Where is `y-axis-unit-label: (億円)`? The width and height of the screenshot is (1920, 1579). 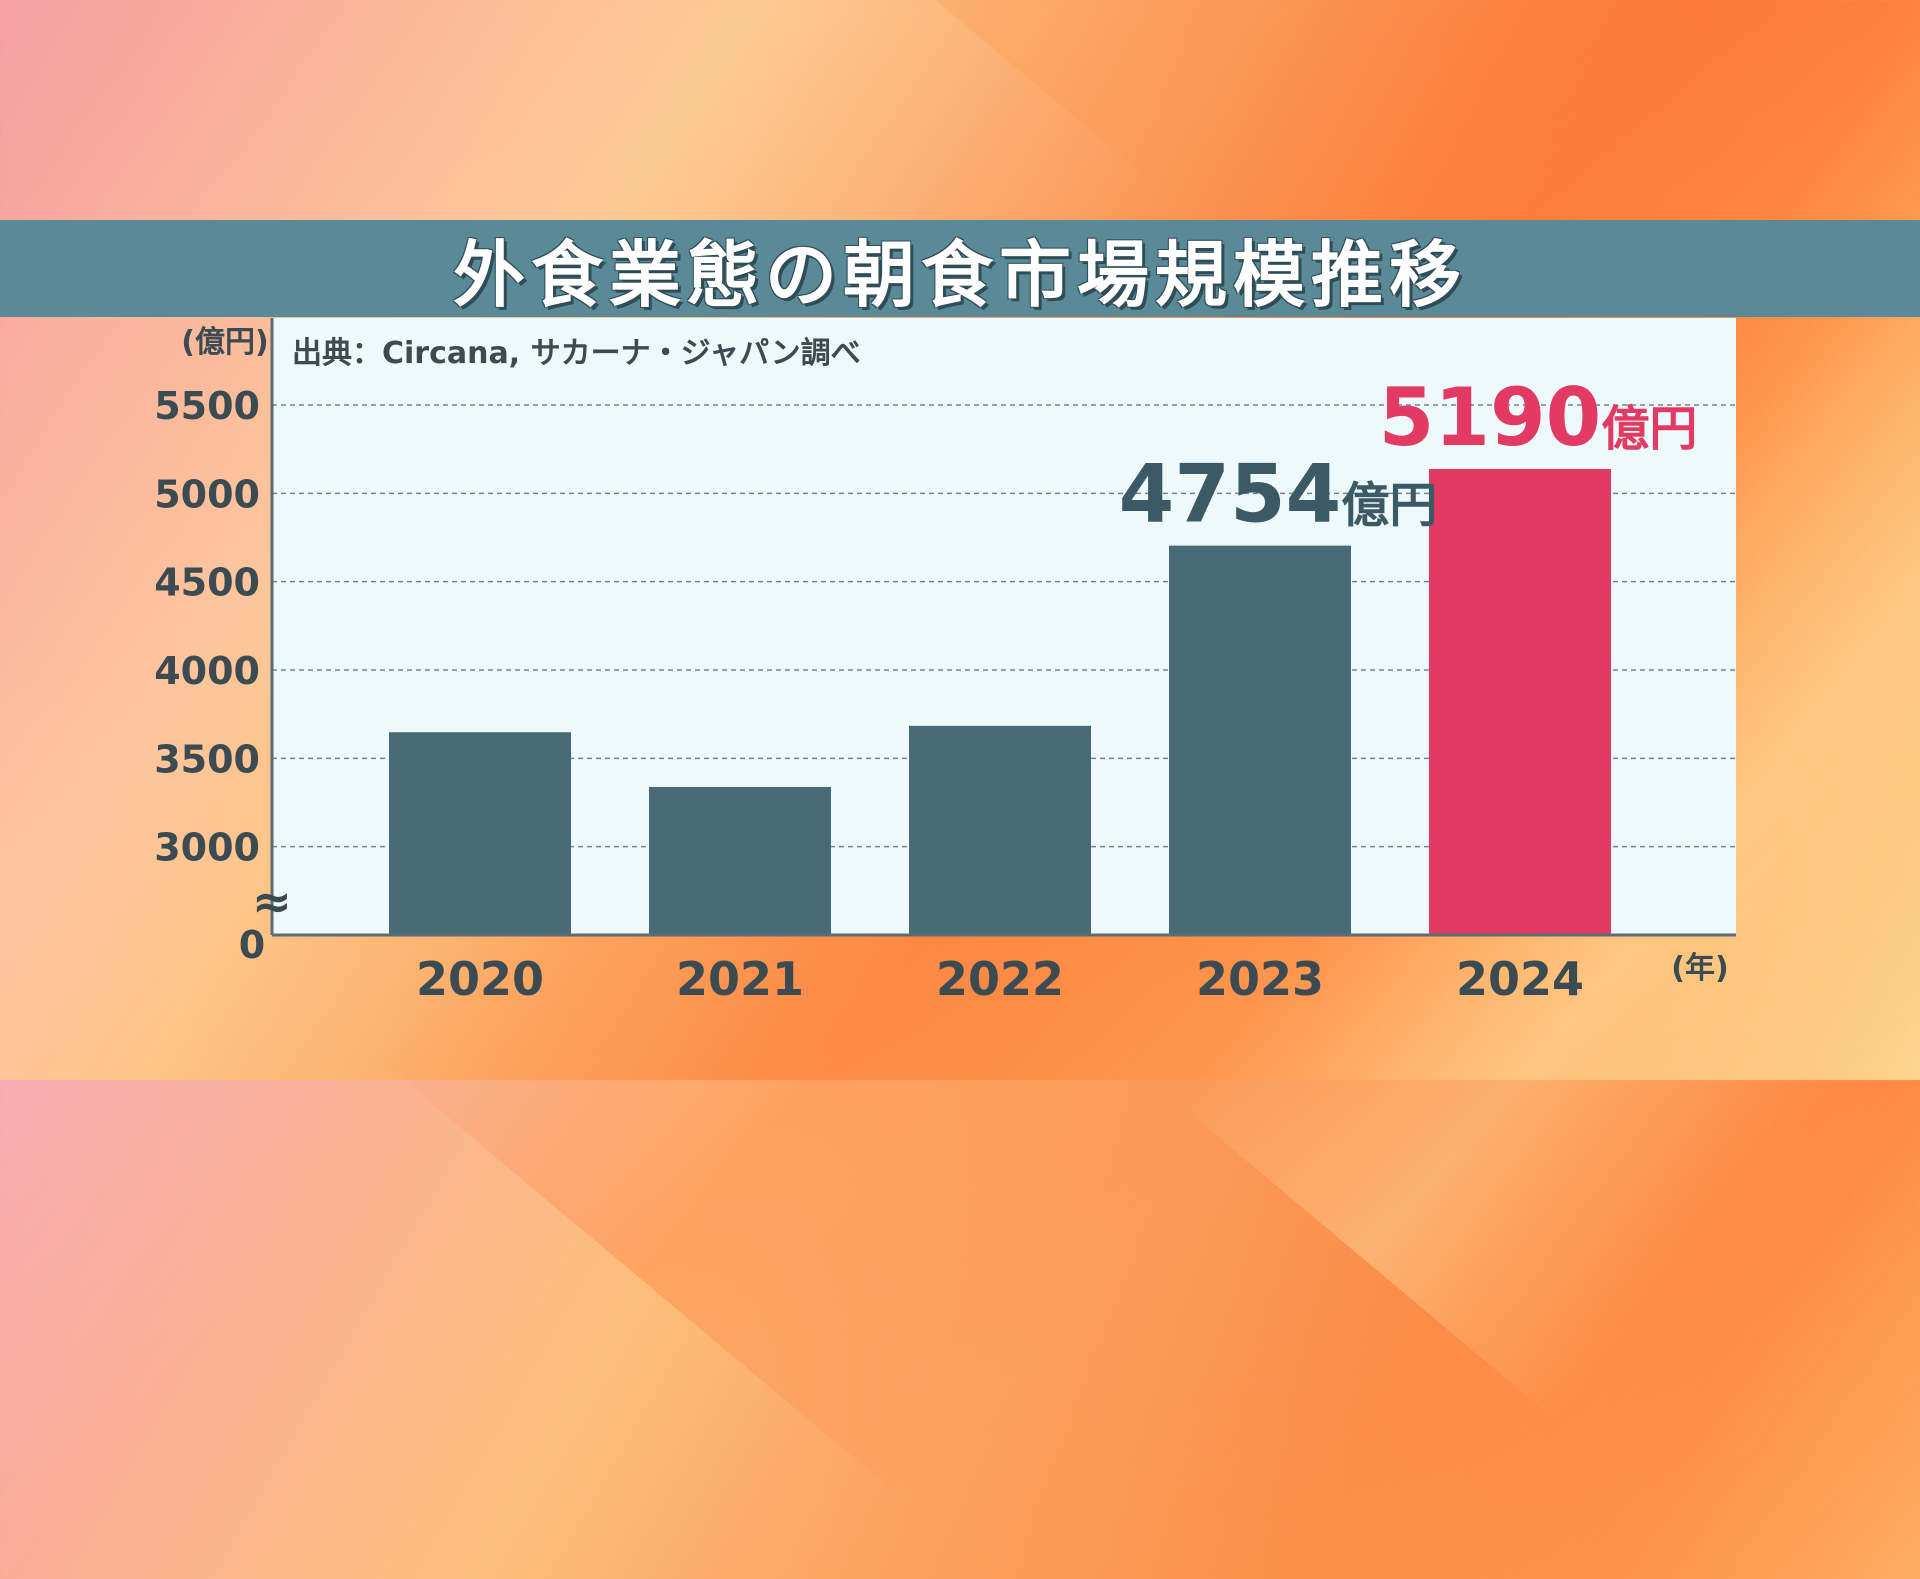 y-axis-unit-label: (億円) is located at coordinates (224, 342).